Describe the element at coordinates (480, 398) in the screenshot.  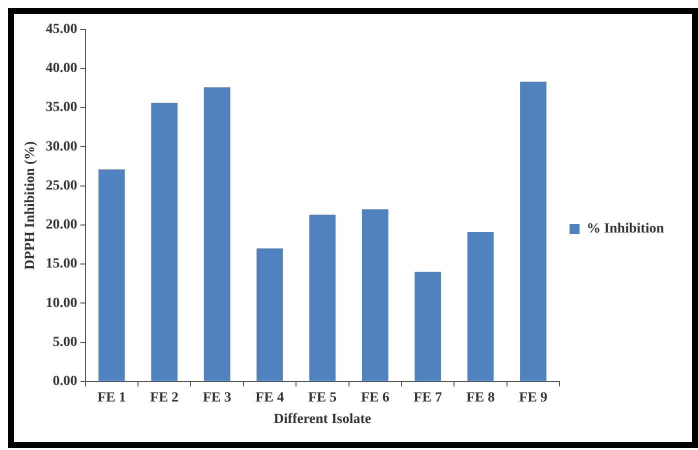
I see `x-tick-label: FE 8` at that location.